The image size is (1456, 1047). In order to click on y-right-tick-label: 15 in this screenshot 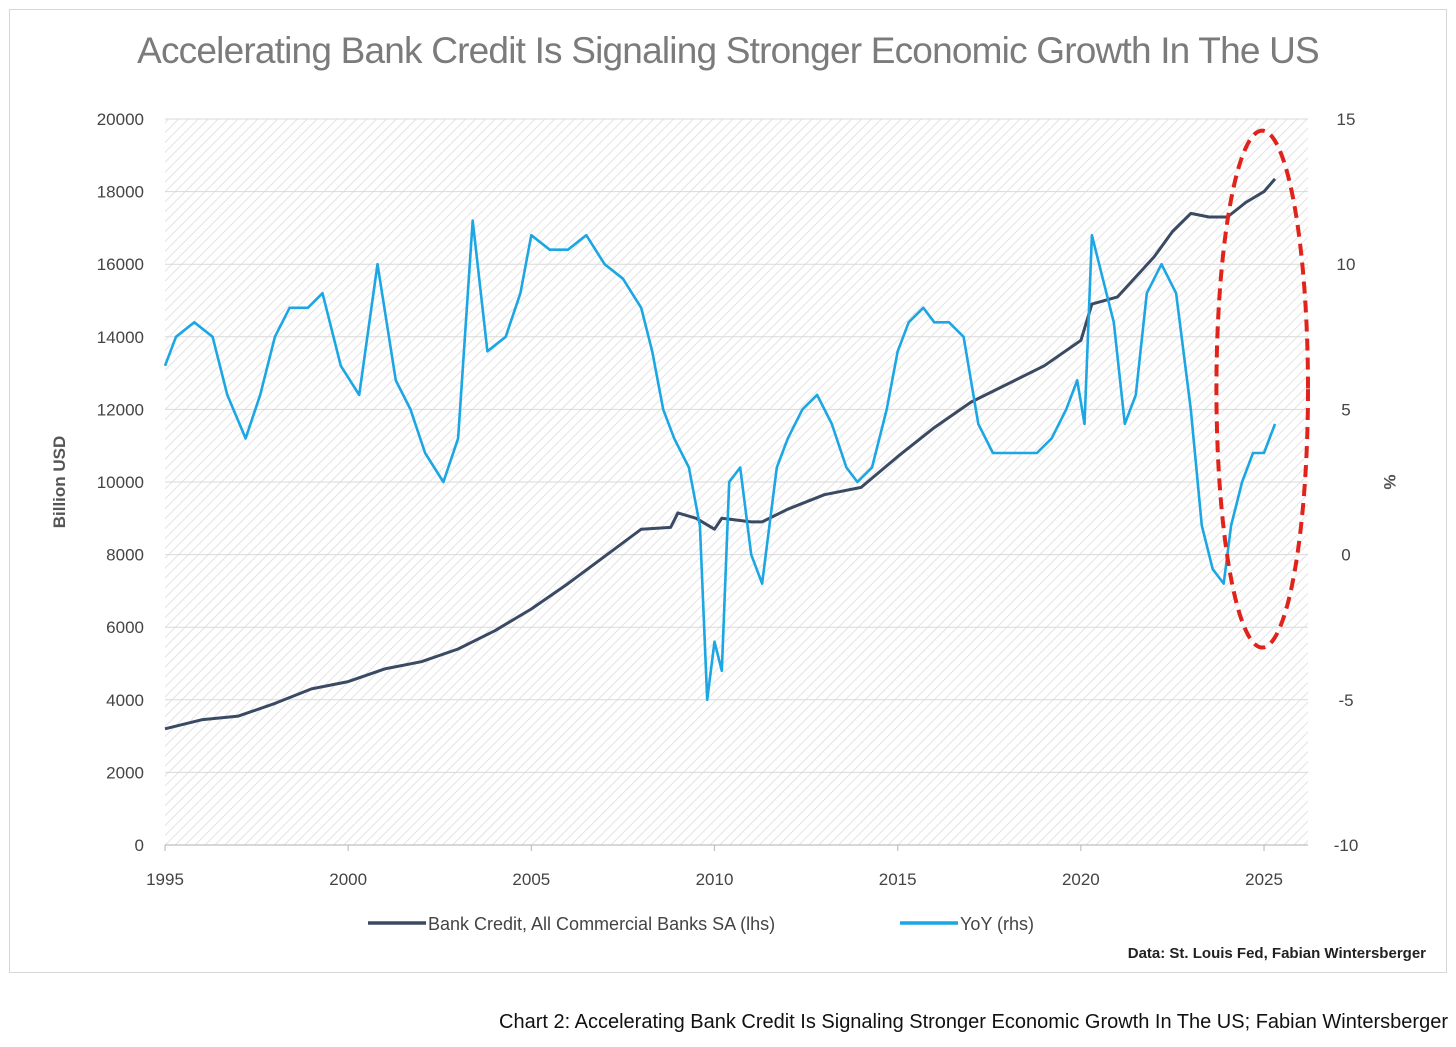, I will do `click(1346, 119)`.